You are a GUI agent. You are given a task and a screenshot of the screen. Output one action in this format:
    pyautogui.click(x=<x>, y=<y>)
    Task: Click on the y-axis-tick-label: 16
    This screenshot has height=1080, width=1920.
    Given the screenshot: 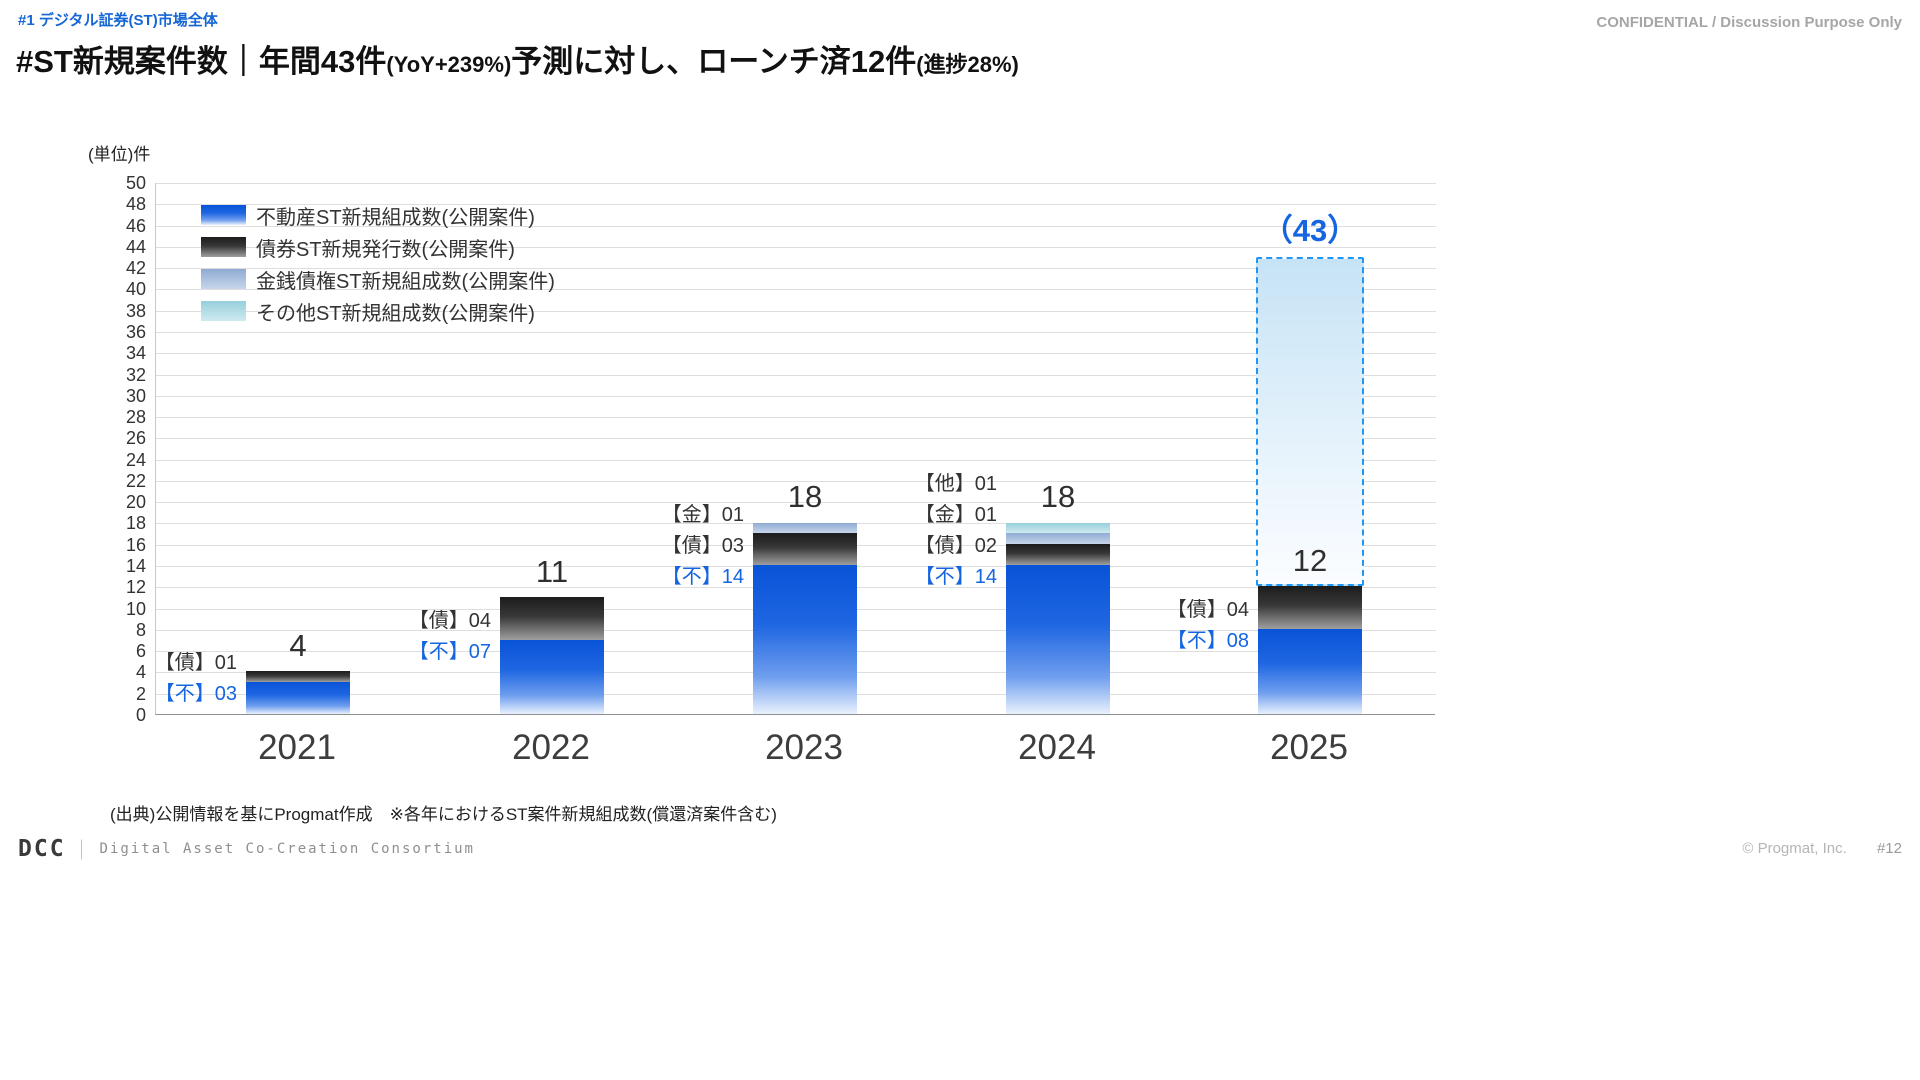 What is the action you would take?
    pyautogui.click(x=135, y=544)
    